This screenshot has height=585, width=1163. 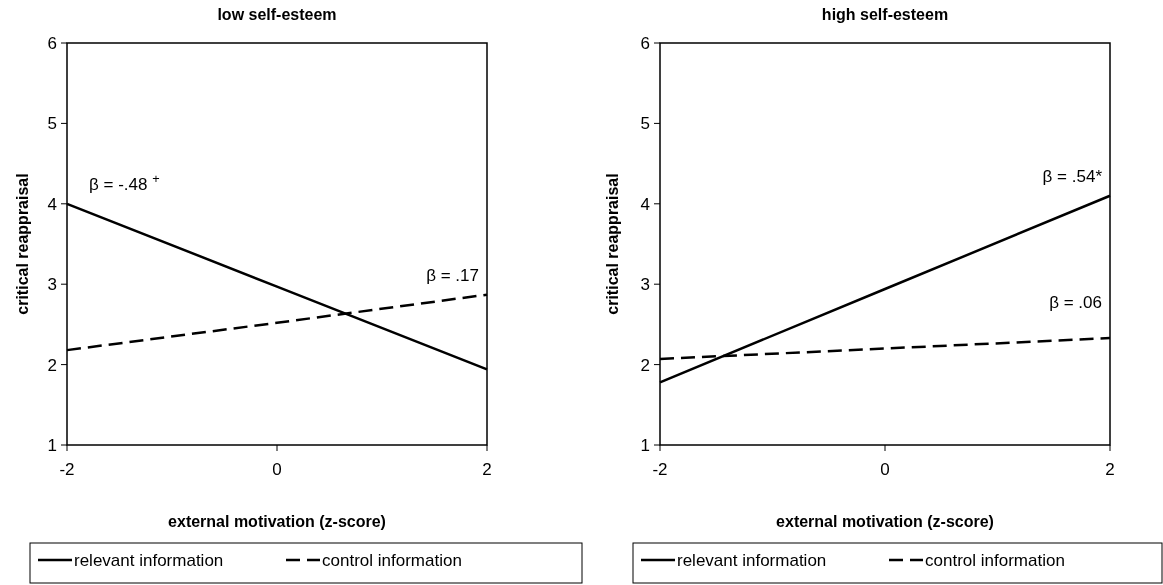 What do you see at coordinates (1072, 176) in the screenshot?
I see `annotation: β = .54*` at bounding box center [1072, 176].